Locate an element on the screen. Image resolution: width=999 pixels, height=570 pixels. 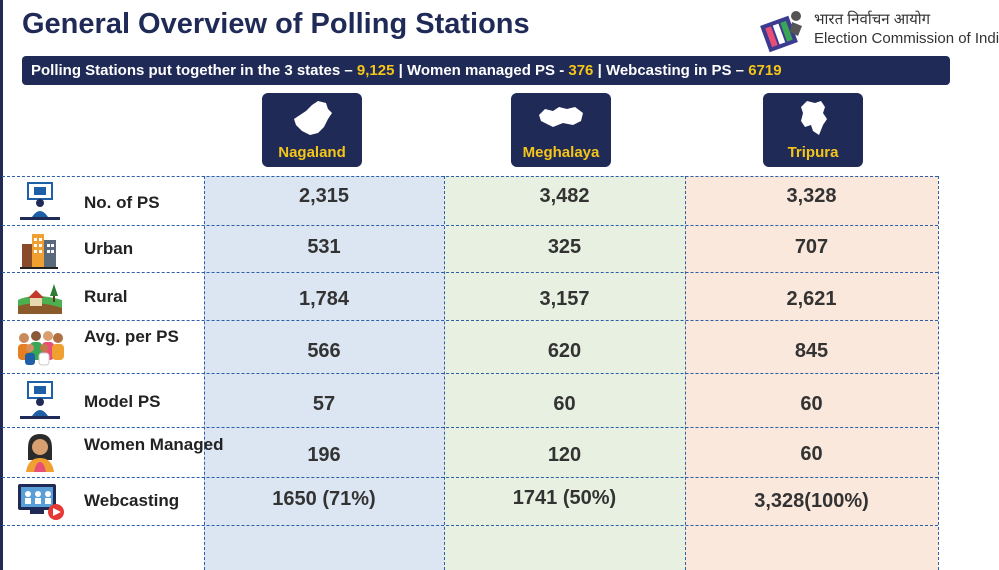
cell-meghalaya-model-ps: 60 is located at coordinates (564, 404).